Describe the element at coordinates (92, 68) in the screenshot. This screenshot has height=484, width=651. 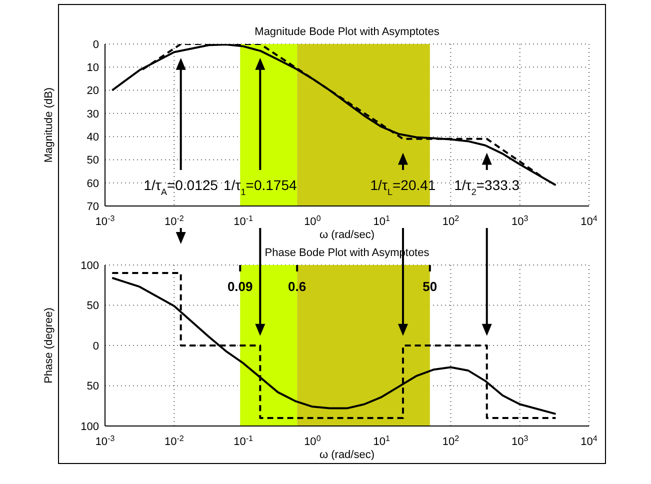
I see `y-tick-label: 10` at that location.